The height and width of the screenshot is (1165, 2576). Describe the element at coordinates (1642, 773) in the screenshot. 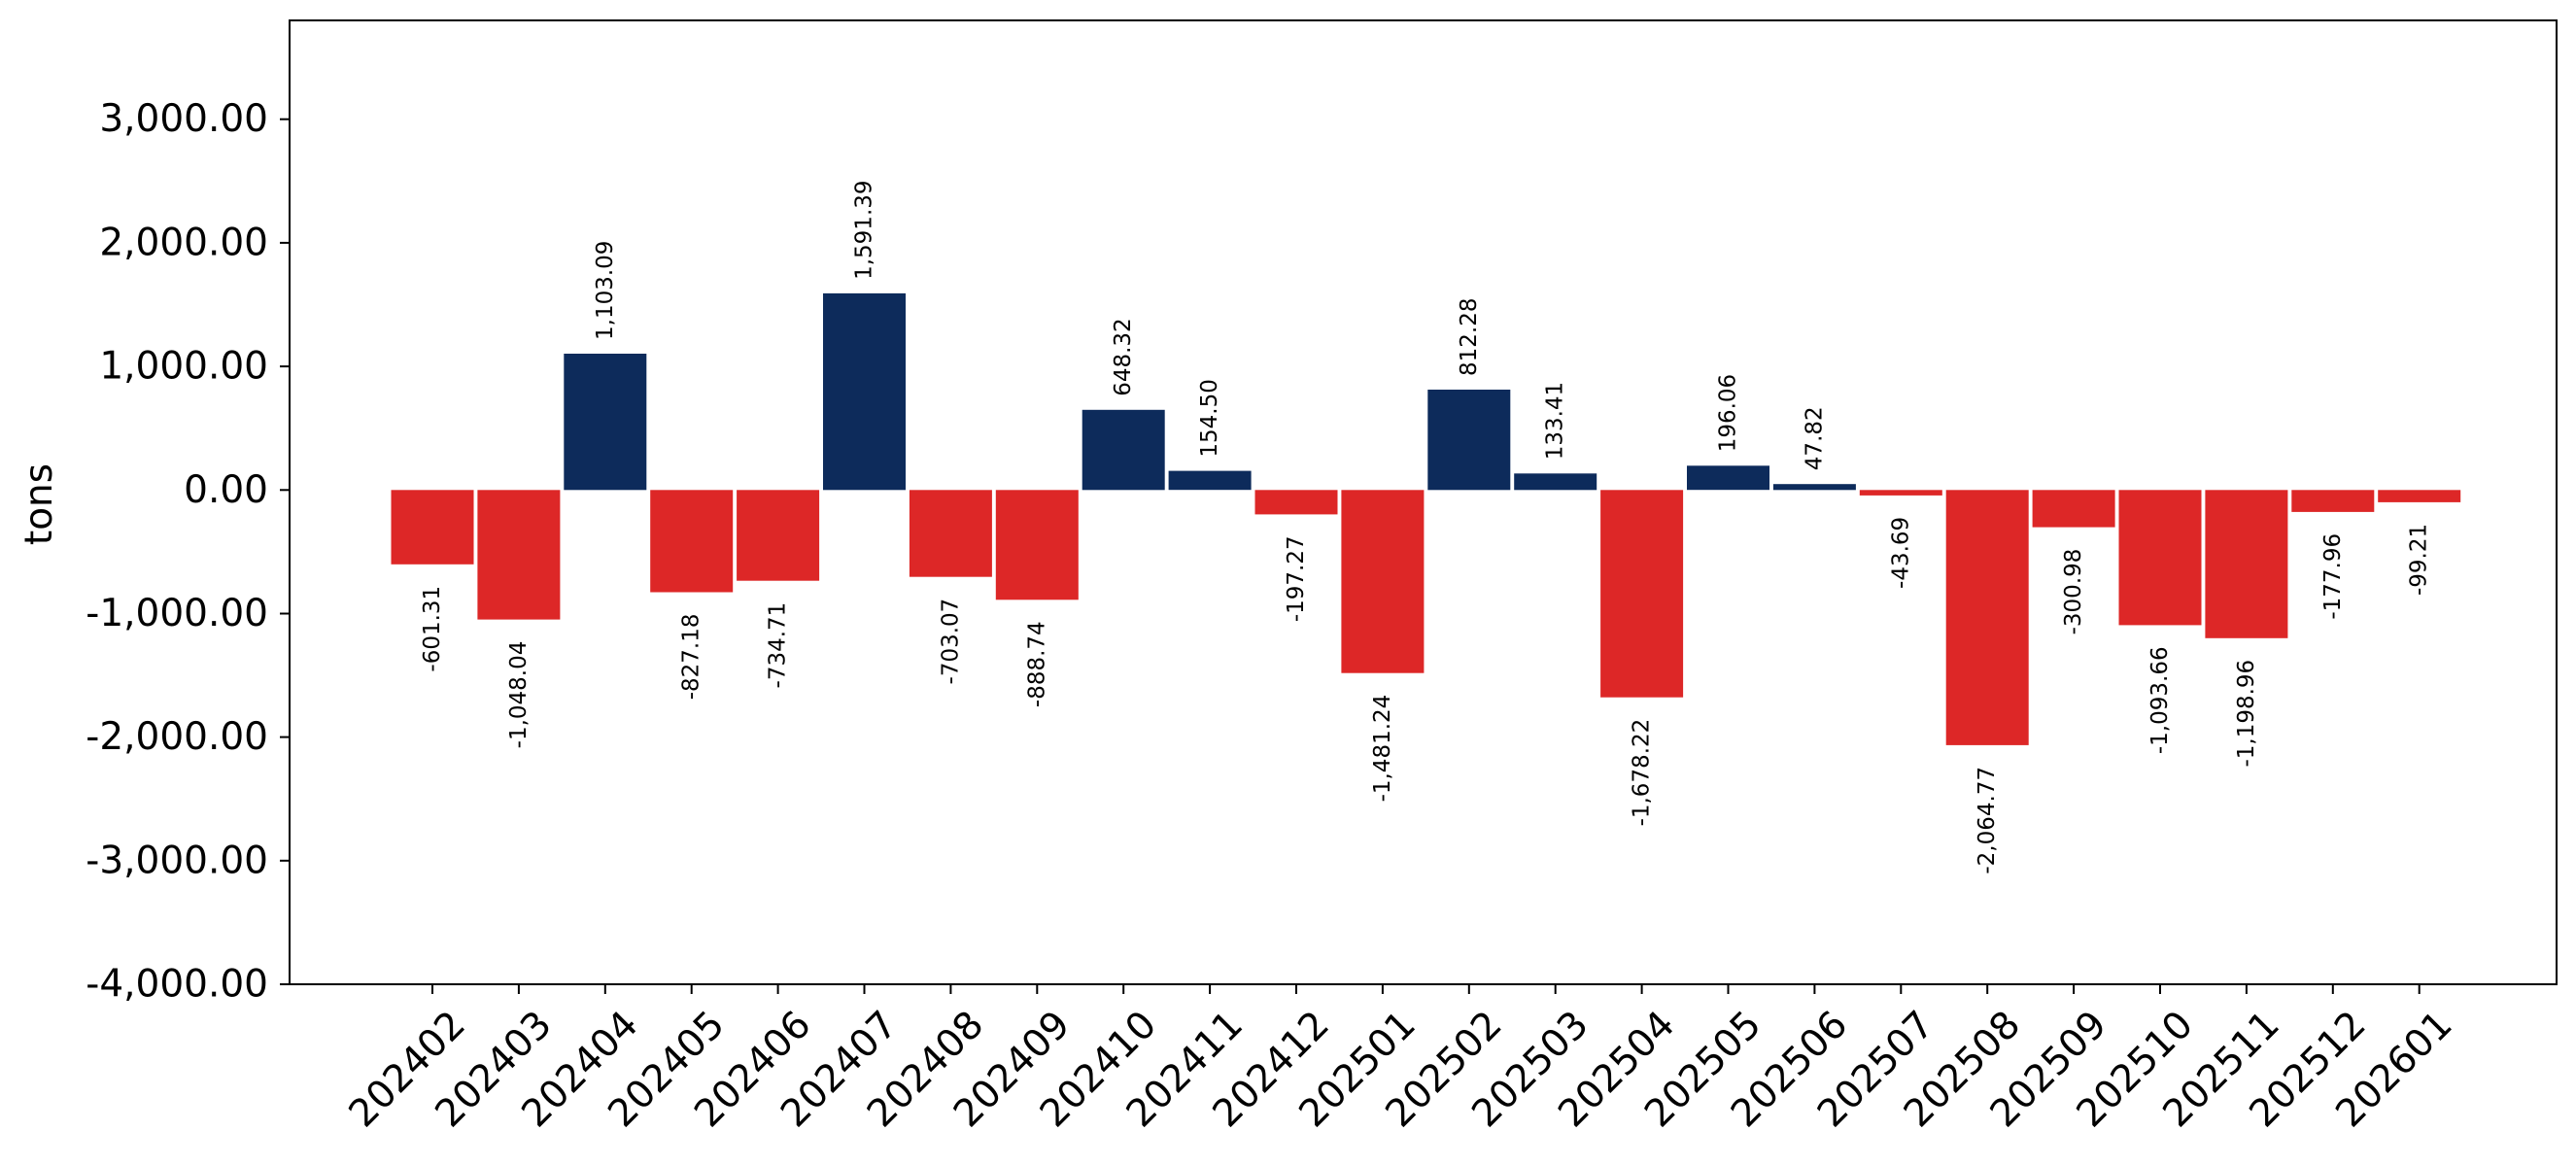

I see `value-label-202504: -1,678.22` at that location.